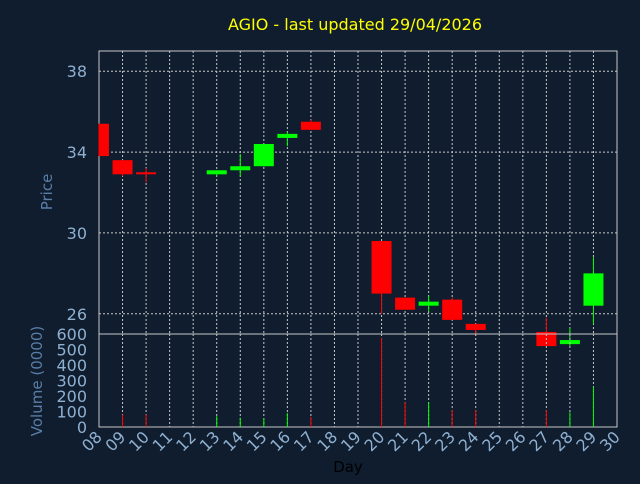 The width and height of the screenshot is (640, 484). Describe the element at coordinates (71, 334) in the screenshot. I see `volume-tick-label: 600` at that location.